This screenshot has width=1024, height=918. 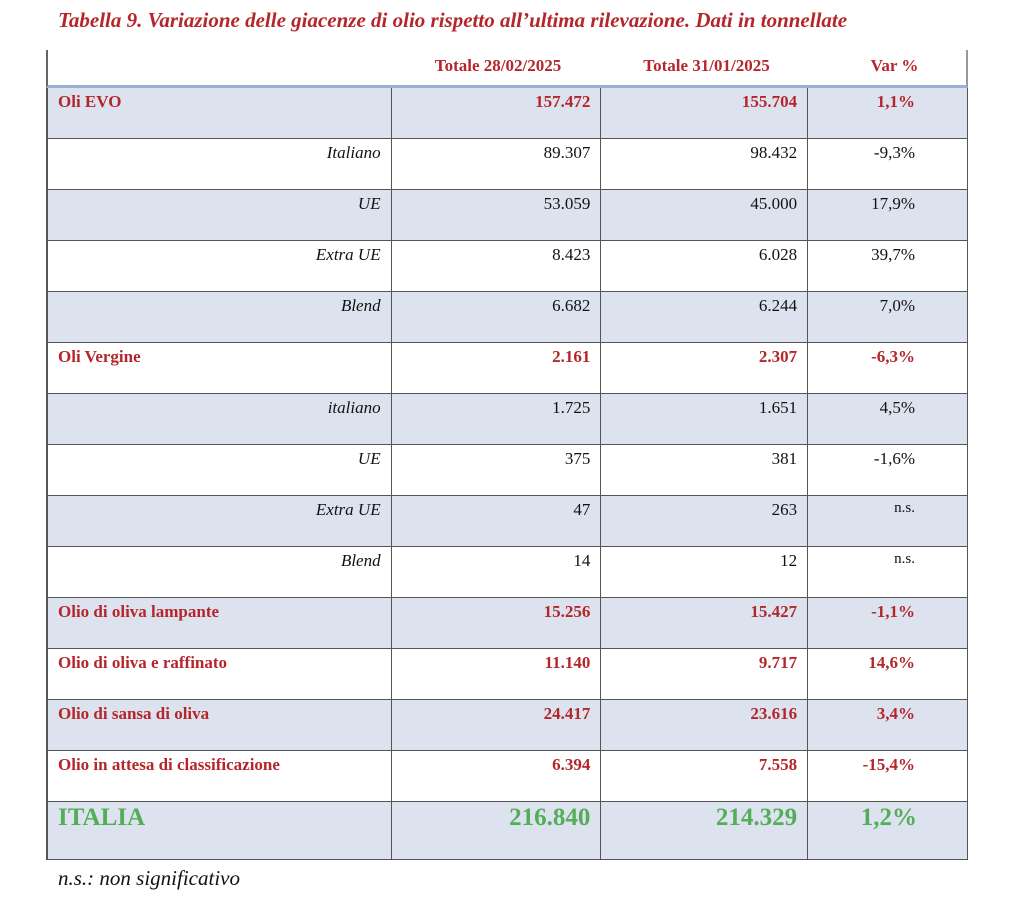 I want to click on table-row: UE 53.059 45.000 17,9%, so click(x=507, y=215).